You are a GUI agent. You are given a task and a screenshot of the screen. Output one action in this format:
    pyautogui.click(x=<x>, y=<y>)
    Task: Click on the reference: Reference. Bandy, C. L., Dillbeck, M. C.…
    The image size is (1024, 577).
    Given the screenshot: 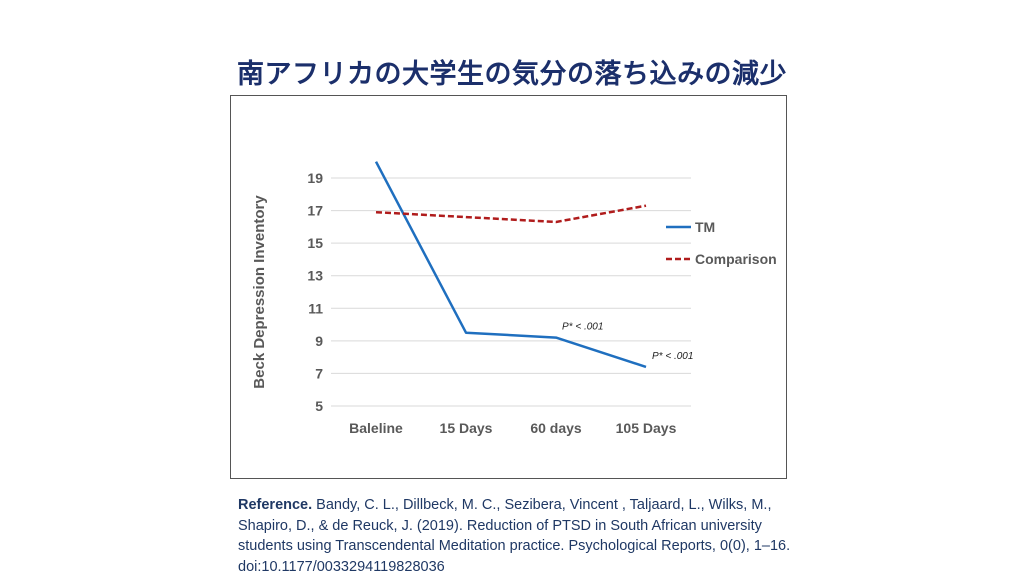 What is the action you would take?
    pyautogui.click(x=518, y=536)
    